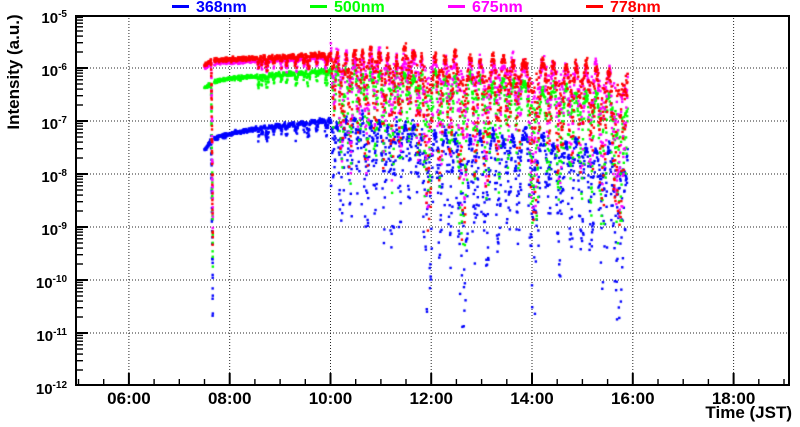  I want to click on legend-line-368nm, so click(180, 6).